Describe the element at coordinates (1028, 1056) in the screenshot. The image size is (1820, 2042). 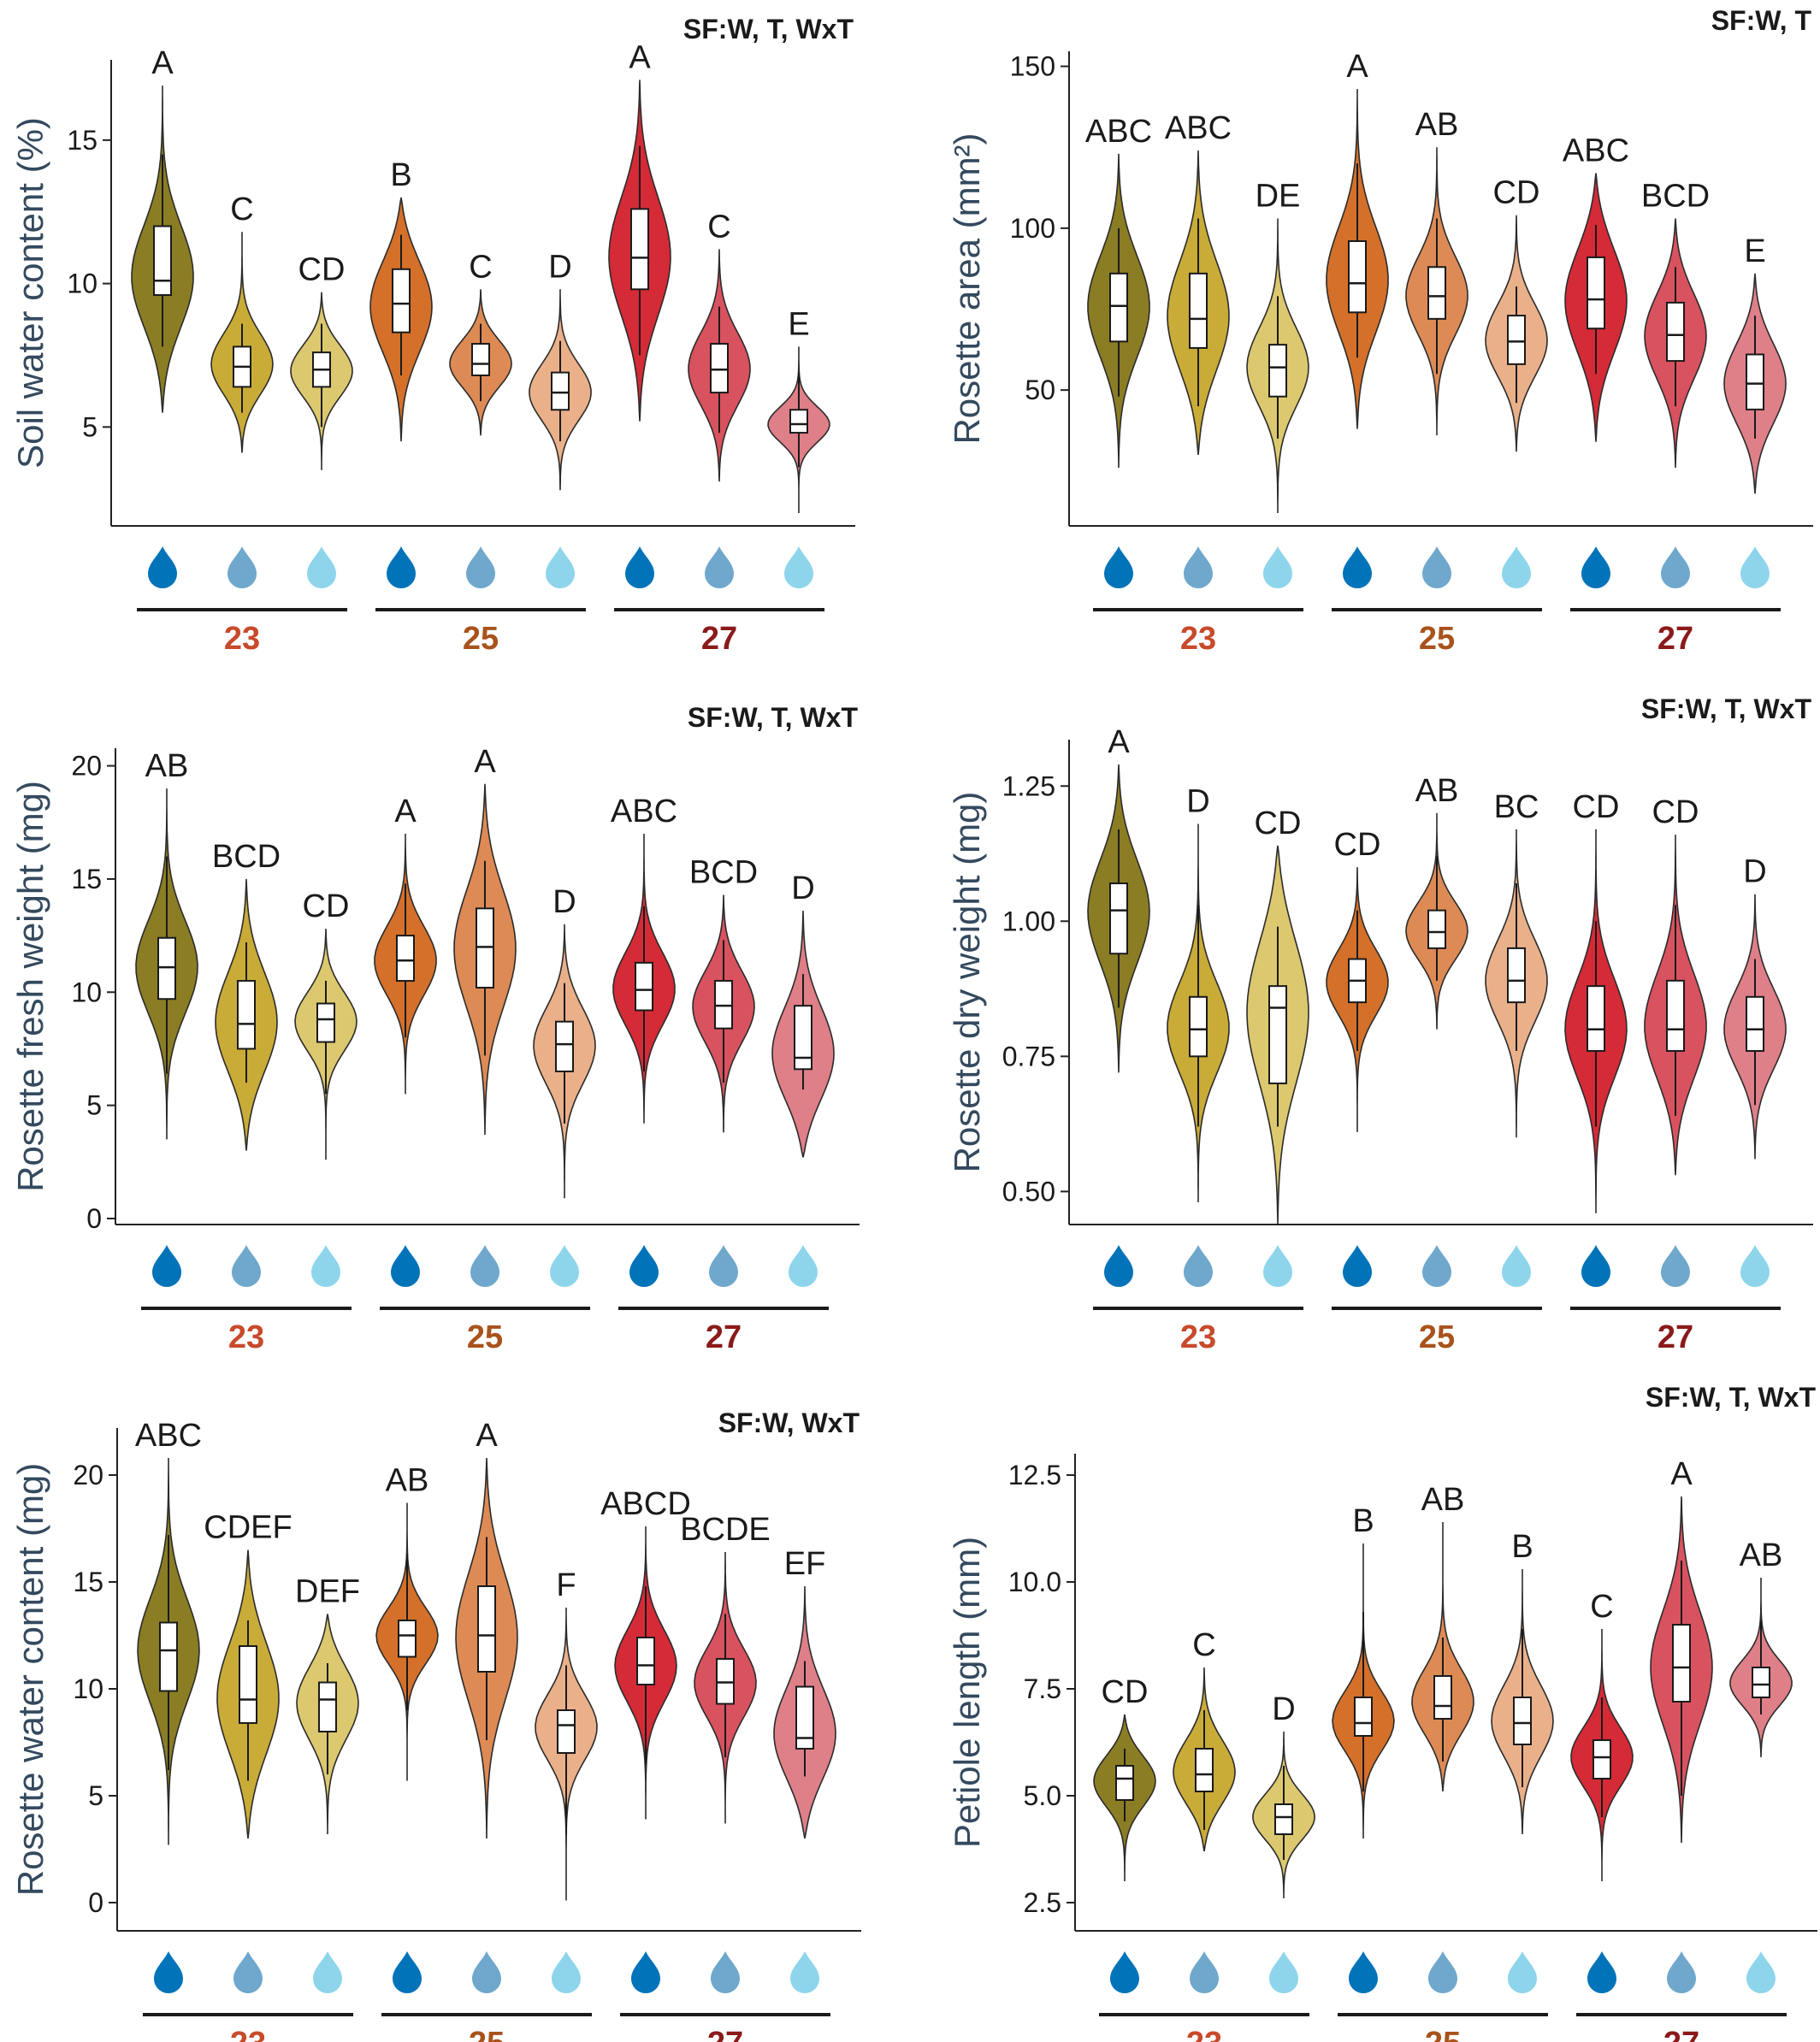
I see `y-tick-label: 0.75` at that location.